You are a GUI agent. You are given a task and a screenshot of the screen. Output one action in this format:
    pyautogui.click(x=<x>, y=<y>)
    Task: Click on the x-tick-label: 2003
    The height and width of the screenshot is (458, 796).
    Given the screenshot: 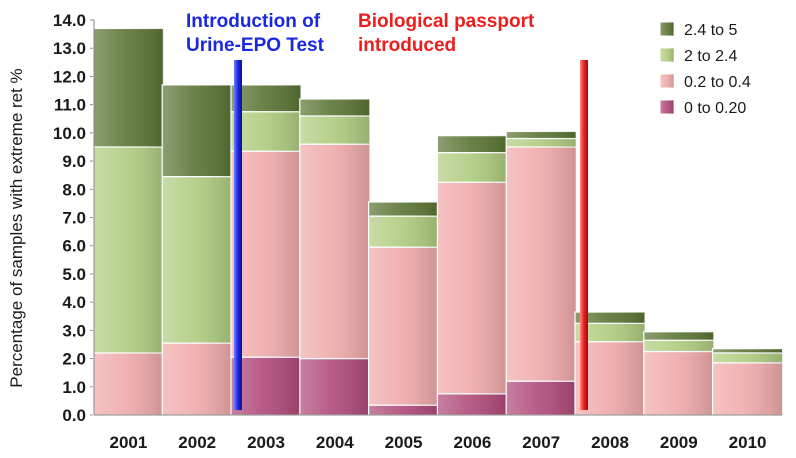 What is the action you would take?
    pyautogui.click(x=266, y=442)
    